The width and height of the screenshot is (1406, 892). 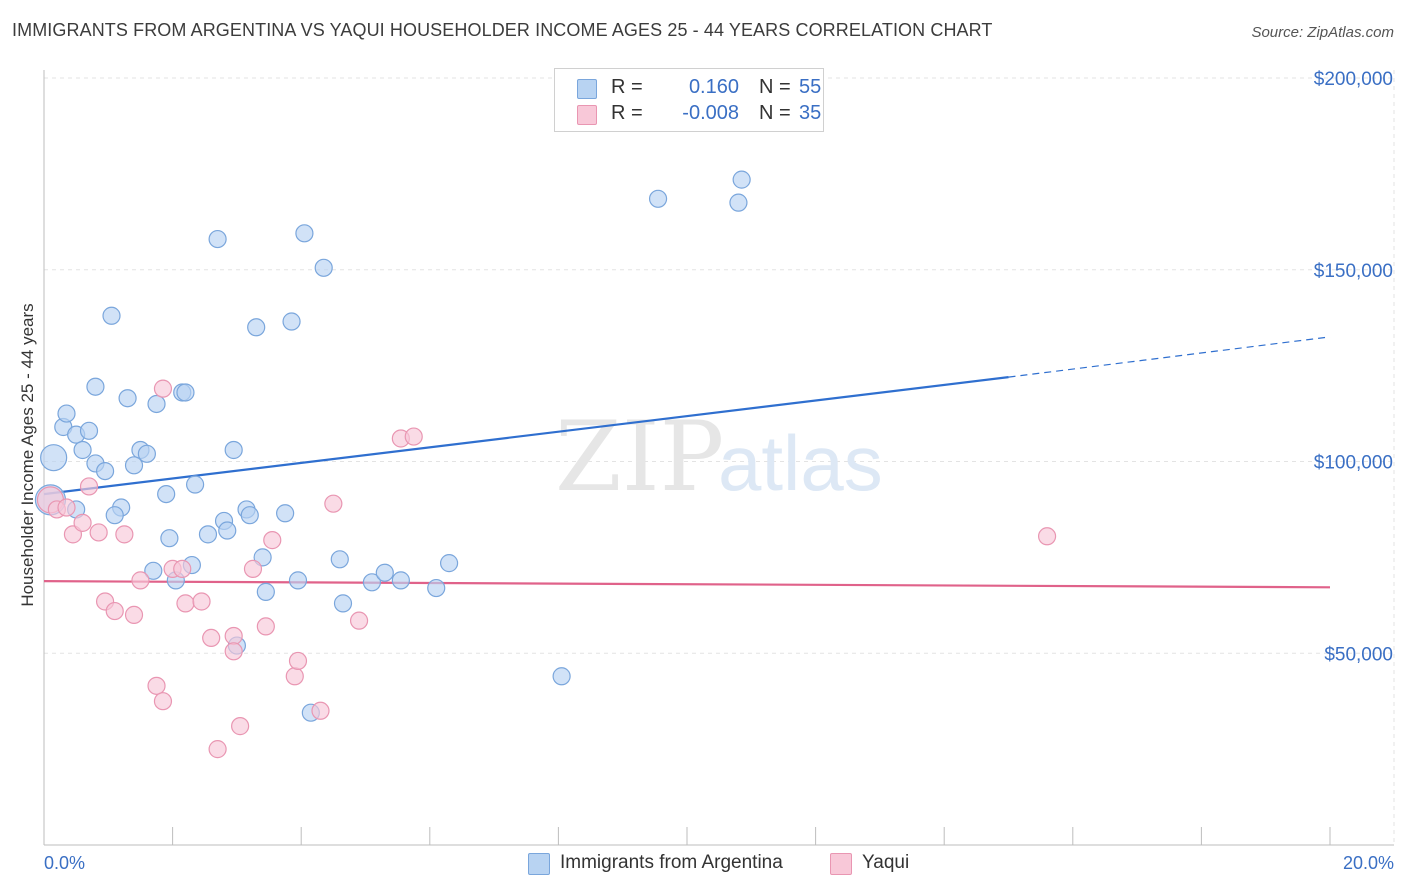 What do you see at coordinates (810, 113) in the screenshot?
I see `n-value: 35` at bounding box center [810, 113].